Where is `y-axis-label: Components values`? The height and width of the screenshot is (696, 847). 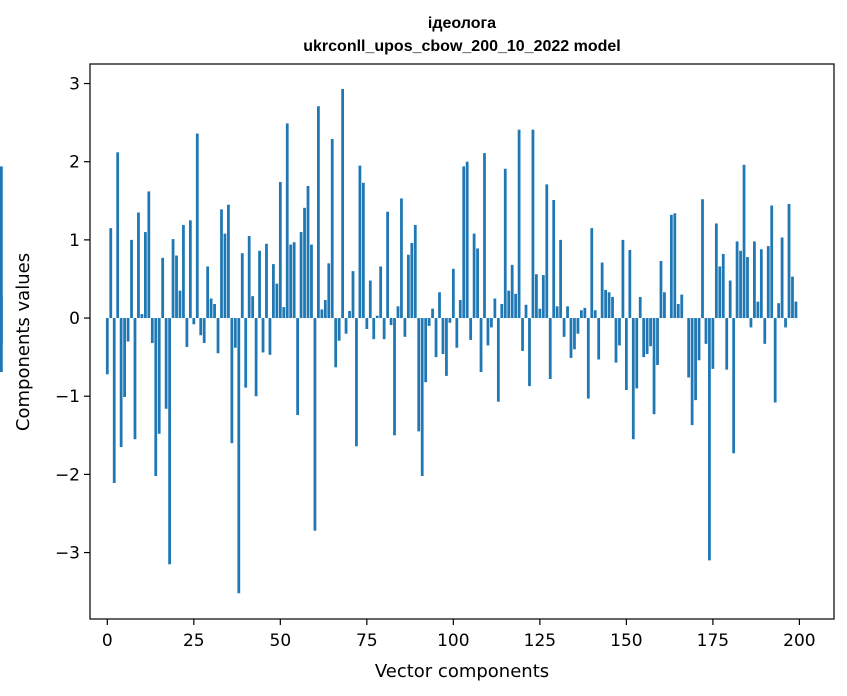
y-axis-label: Components values is located at coordinates (23, 342).